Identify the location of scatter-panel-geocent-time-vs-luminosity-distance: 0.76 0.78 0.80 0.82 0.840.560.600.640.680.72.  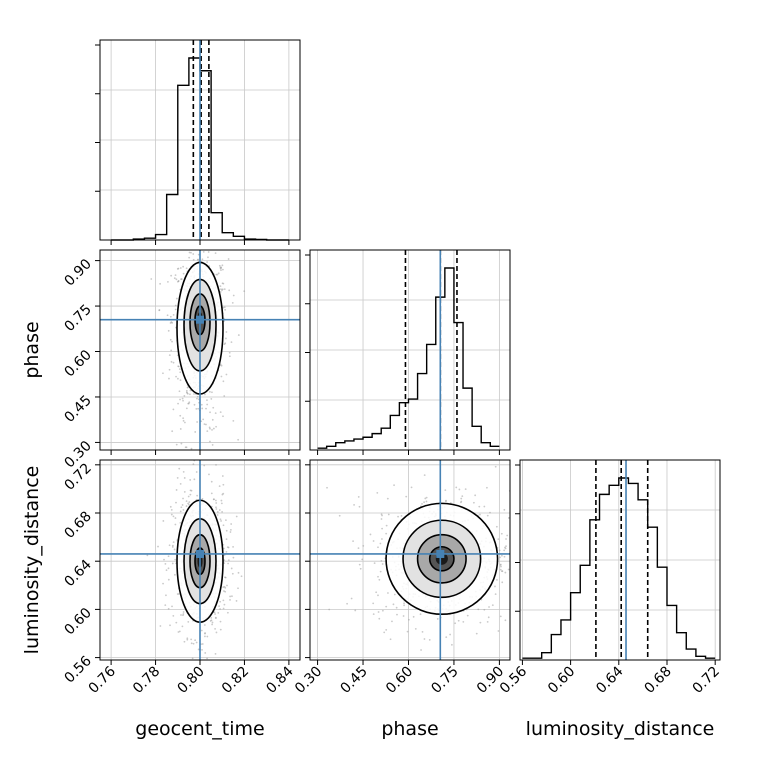
(181, 578).